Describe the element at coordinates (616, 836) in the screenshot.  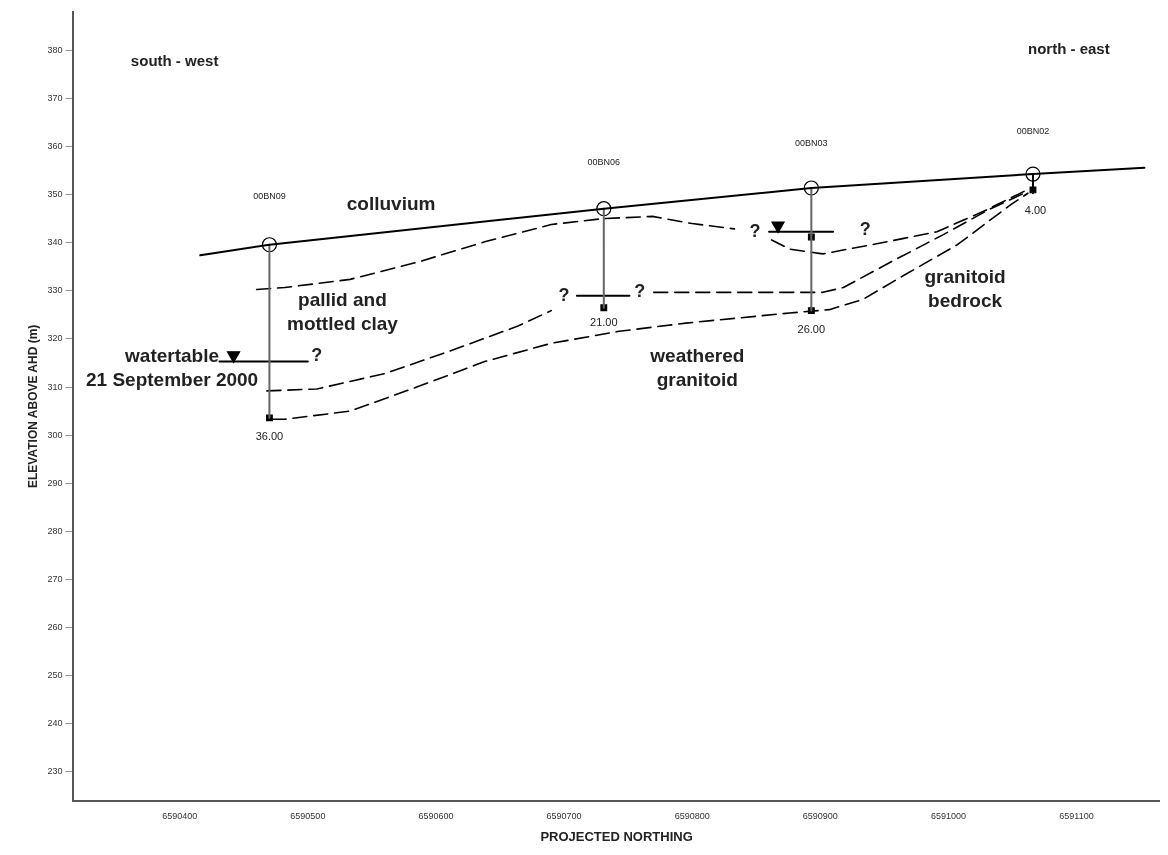
I see `x-axis-title: PROJECTED NORTHING` at that location.